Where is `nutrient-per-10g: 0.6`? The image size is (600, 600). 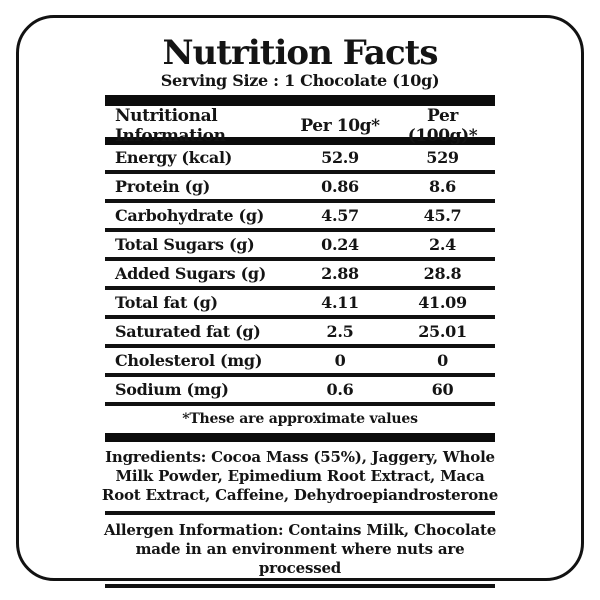
nutrient-per-10g: 0.6 is located at coordinates (340, 389).